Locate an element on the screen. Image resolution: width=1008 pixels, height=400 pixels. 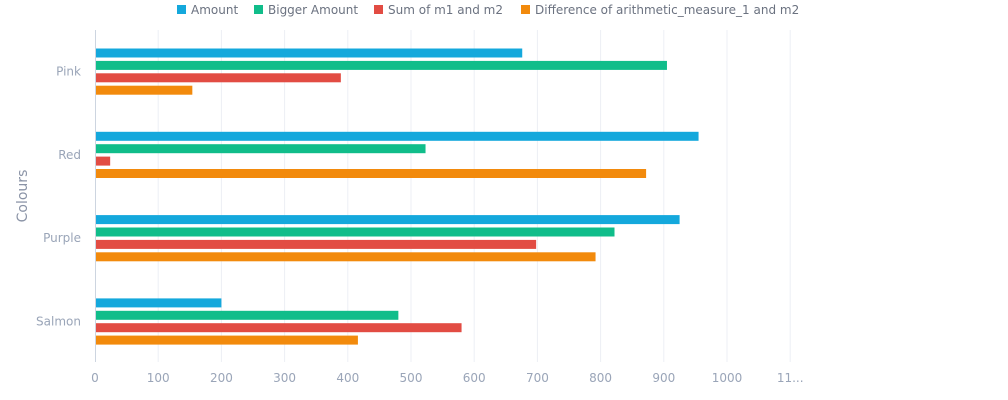
legend-item: Bigger Amount is located at coordinates (306, 10).